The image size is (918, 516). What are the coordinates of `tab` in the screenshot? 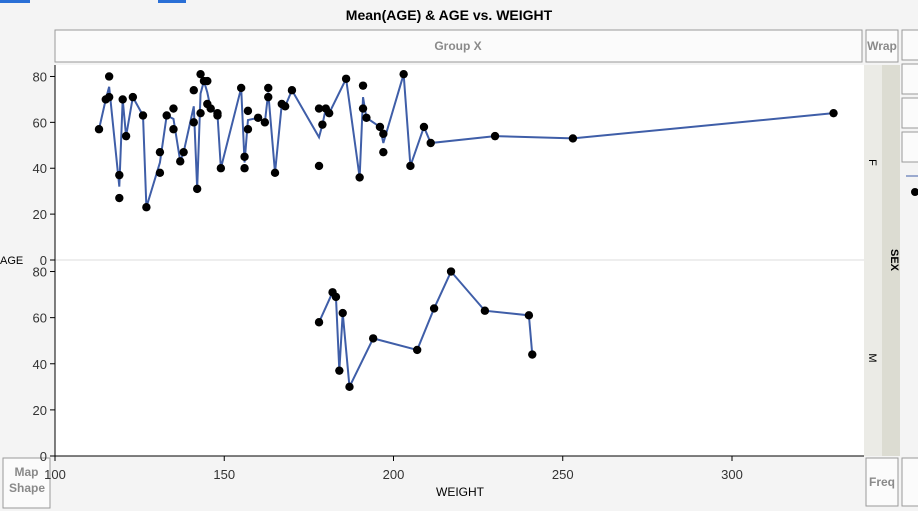 It's located at (15, 1).